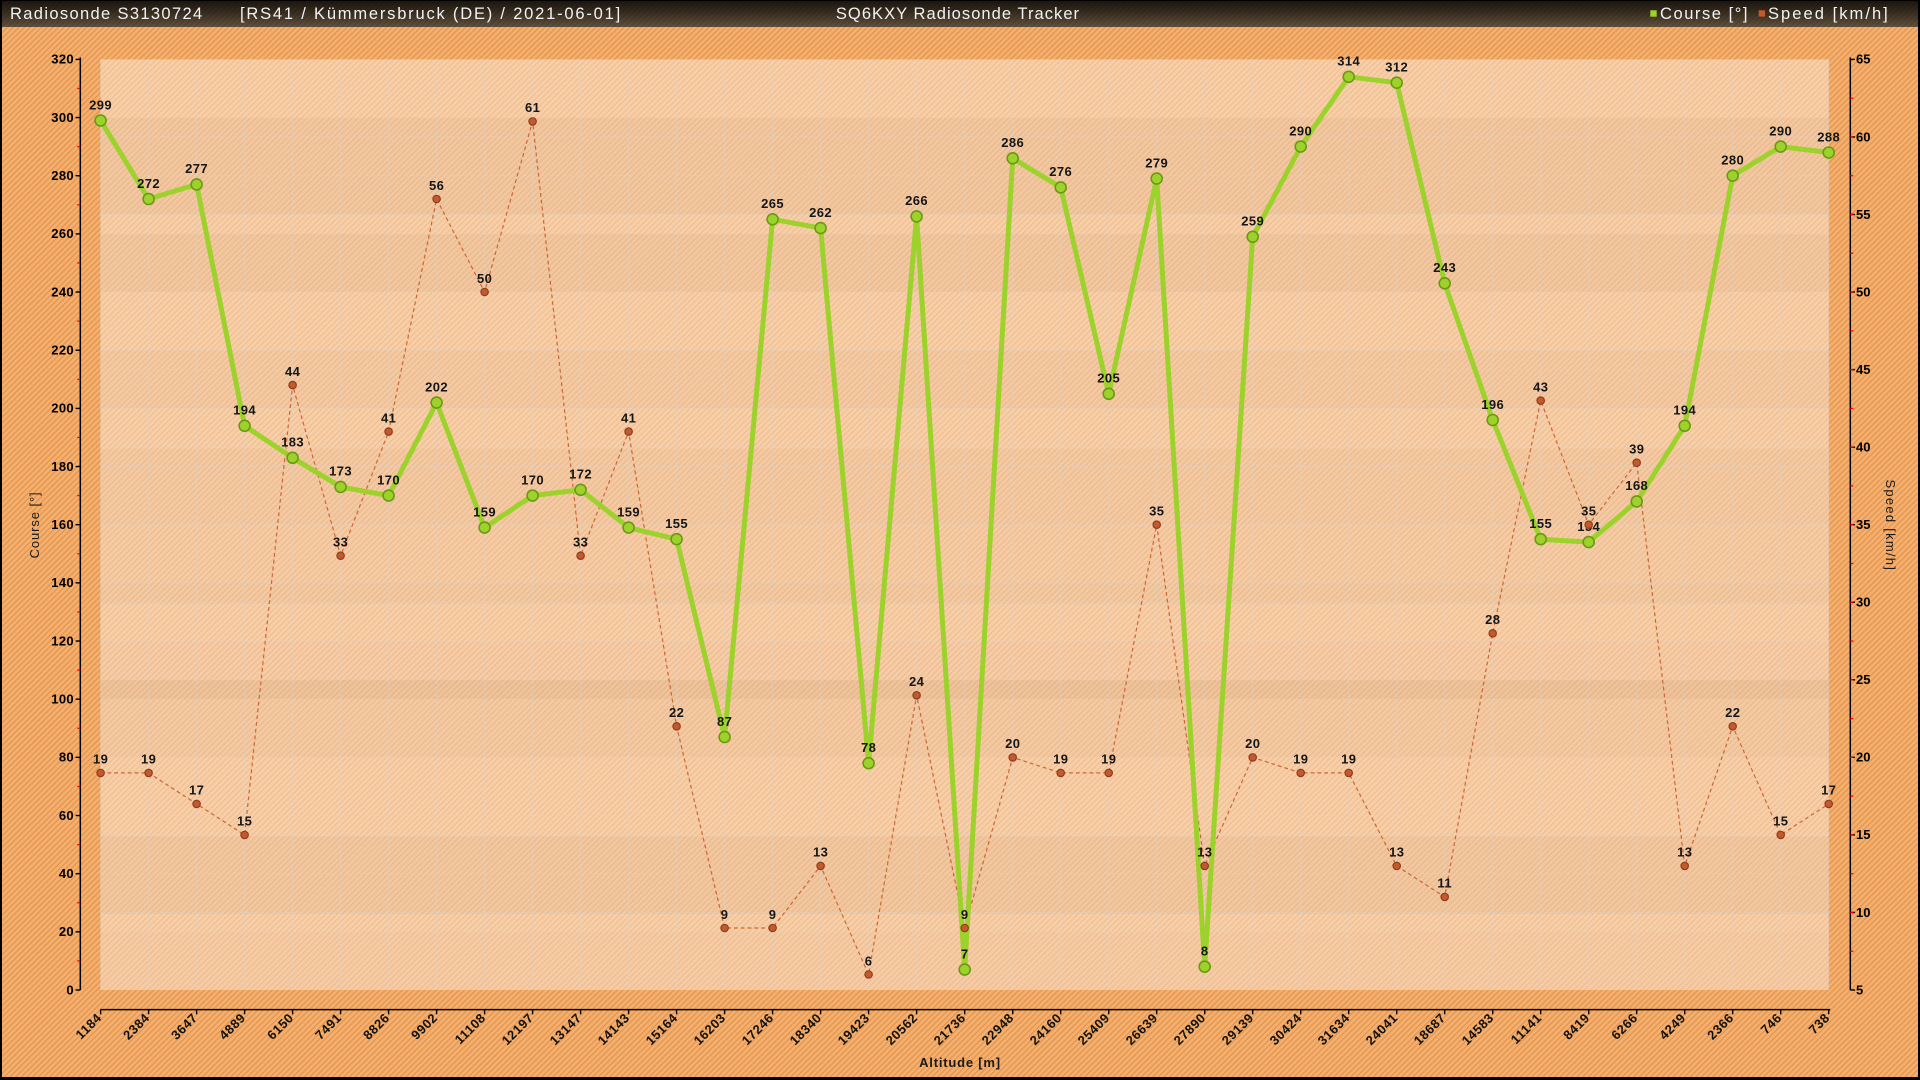 Image resolution: width=1920 pixels, height=1080 pixels. Describe the element at coordinates (772, 203) in the screenshot. I see `svg-text: 265` at that location.